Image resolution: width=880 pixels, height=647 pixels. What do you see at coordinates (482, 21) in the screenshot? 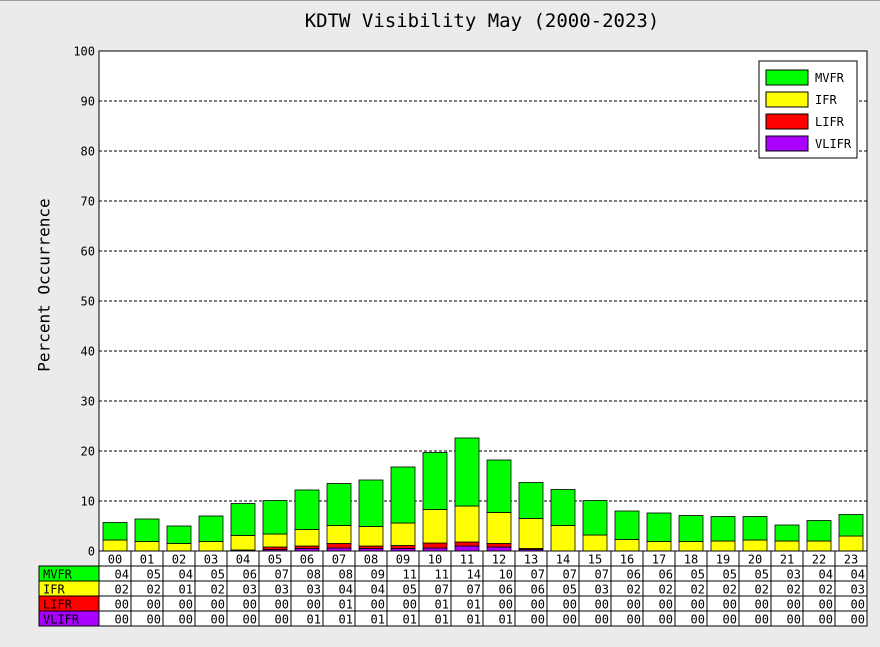
I see `chart-title: KDTW Visibility May (2000-2023)` at bounding box center [482, 21].